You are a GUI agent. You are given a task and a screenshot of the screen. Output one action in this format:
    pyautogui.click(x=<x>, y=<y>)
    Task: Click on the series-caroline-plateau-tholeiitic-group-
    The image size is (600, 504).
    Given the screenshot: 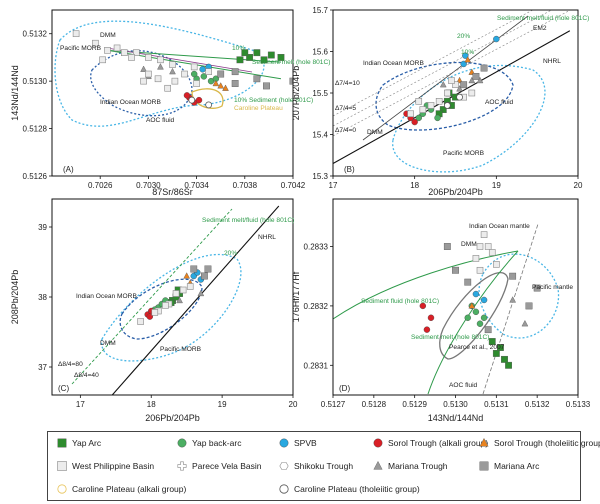 What is the action you would take?
    pyautogui.click(x=453, y=101)
    